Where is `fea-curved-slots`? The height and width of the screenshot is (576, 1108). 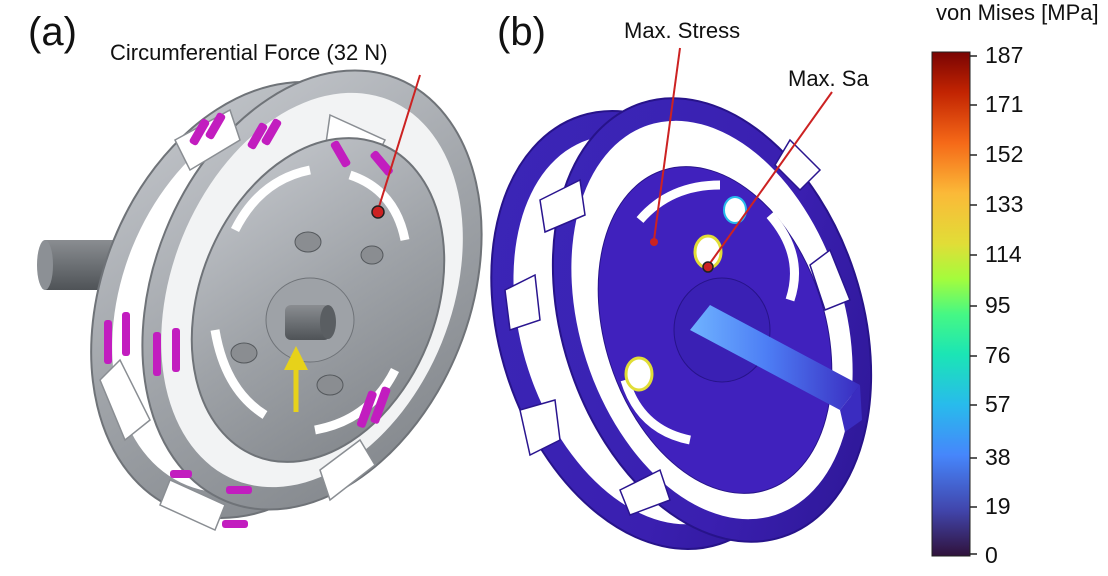 fea-curved-slots is located at coordinates (709, 312).